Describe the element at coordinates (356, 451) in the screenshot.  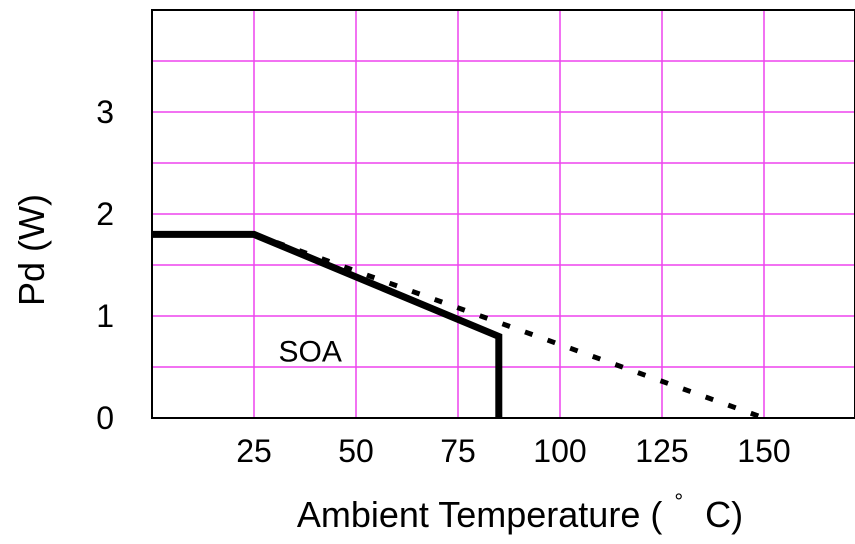
I see `x-tick-label: 50` at that location.